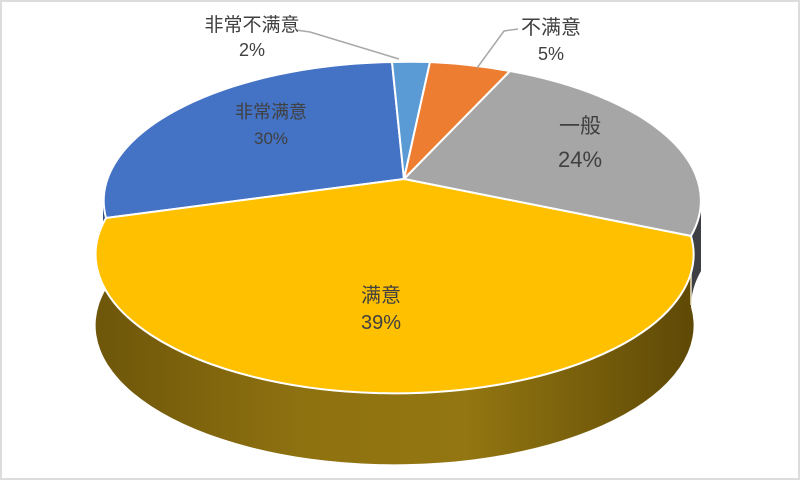  Describe the element at coordinates (347, 44) in the screenshot. I see `leader-line-very-dissatisfied` at that location.